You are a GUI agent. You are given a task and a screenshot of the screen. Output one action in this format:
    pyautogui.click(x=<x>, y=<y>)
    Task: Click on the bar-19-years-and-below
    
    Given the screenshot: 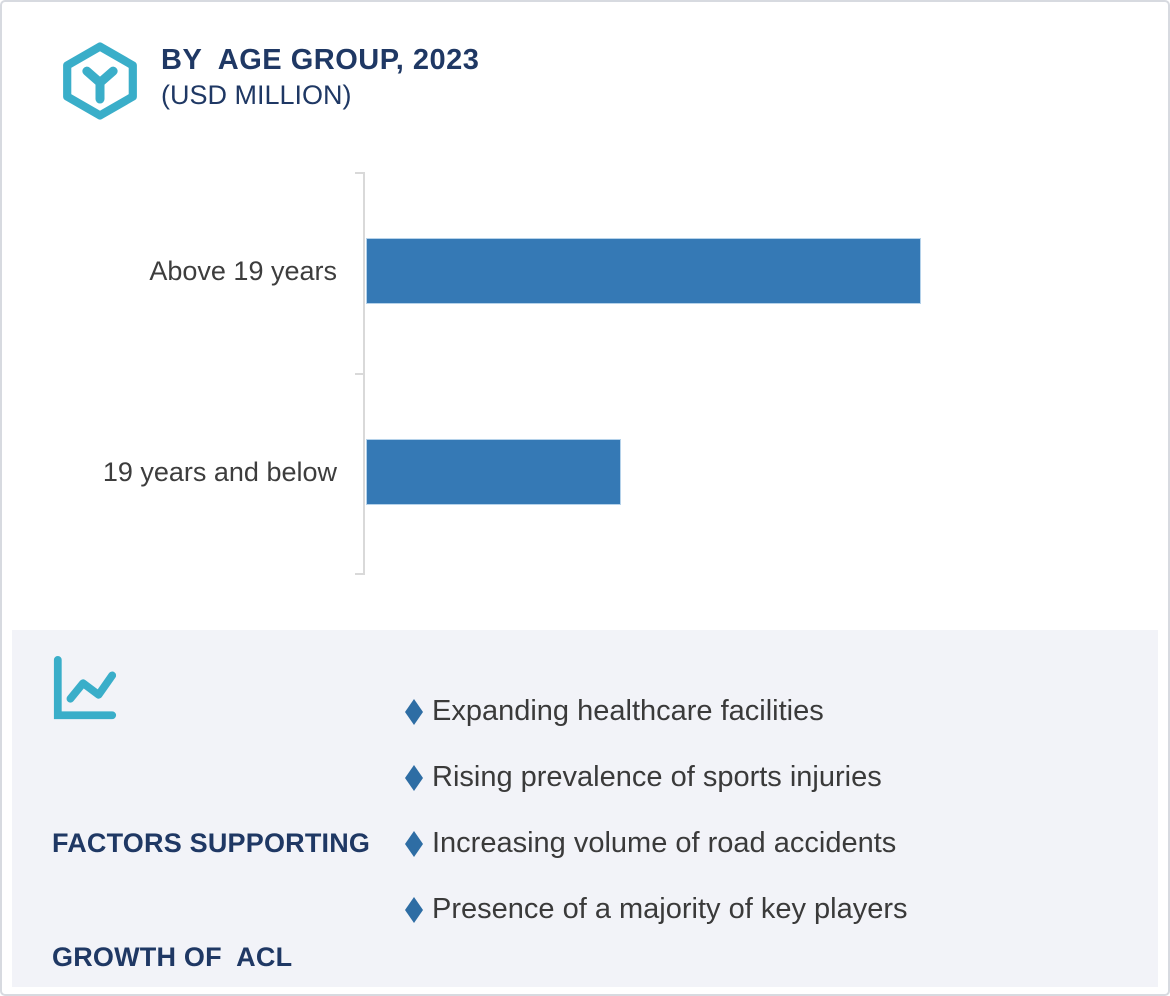 What is the action you would take?
    pyautogui.click(x=493, y=472)
    